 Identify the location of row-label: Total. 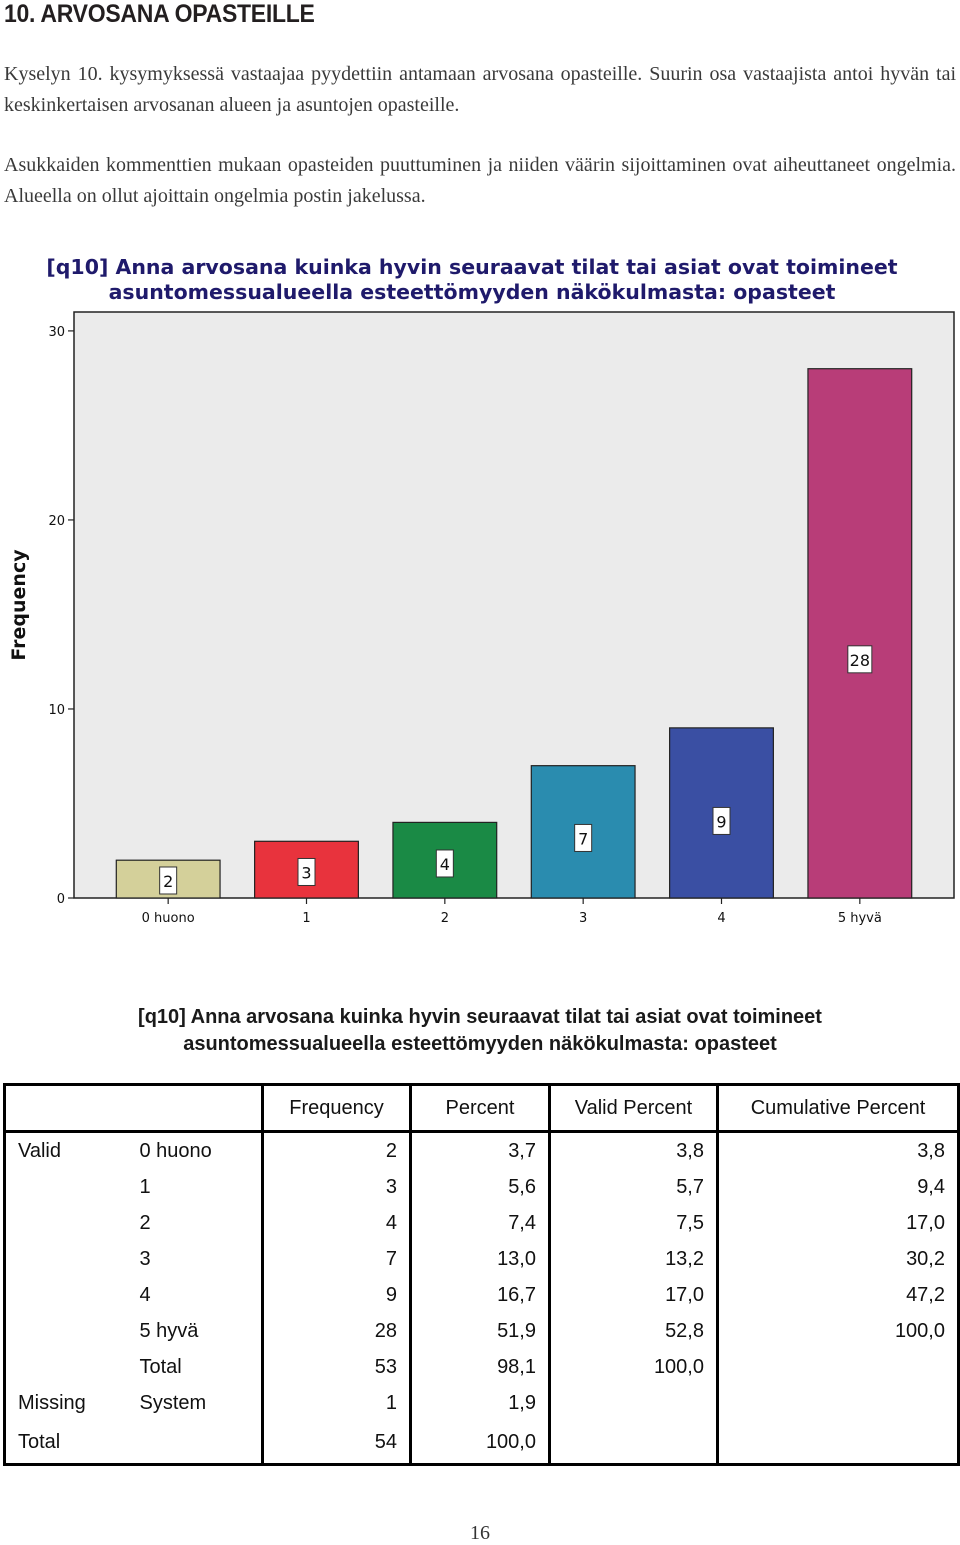
(160, 1366).